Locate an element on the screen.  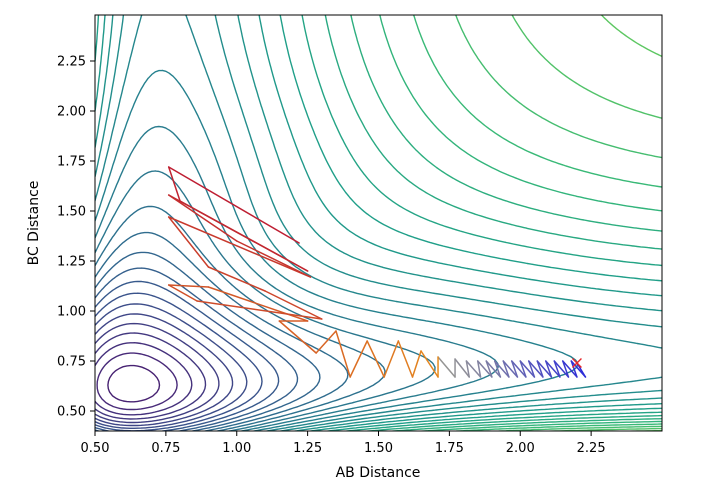
x-tick-label: 1.75 is located at coordinates (449, 448).